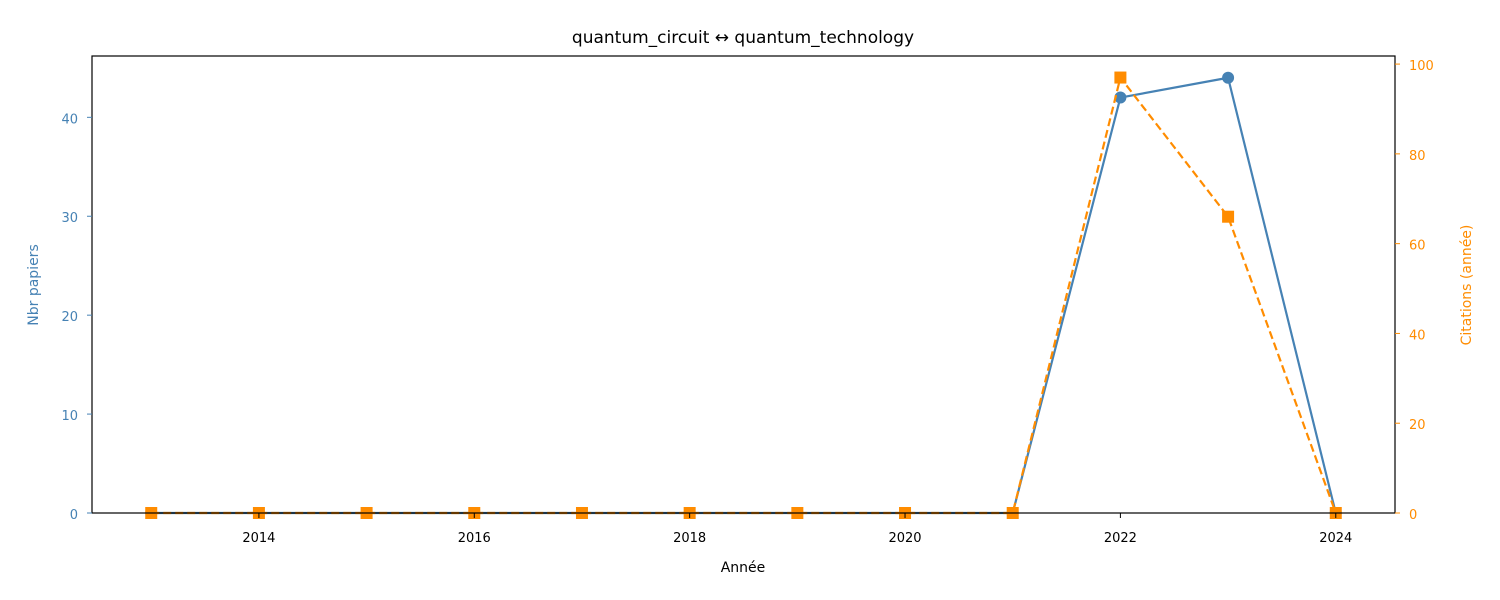 This screenshot has width=1500, height=600. What do you see at coordinates (69, 218) in the screenshot?
I see `y-left-tick-label: 30` at bounding box center [69, 218].